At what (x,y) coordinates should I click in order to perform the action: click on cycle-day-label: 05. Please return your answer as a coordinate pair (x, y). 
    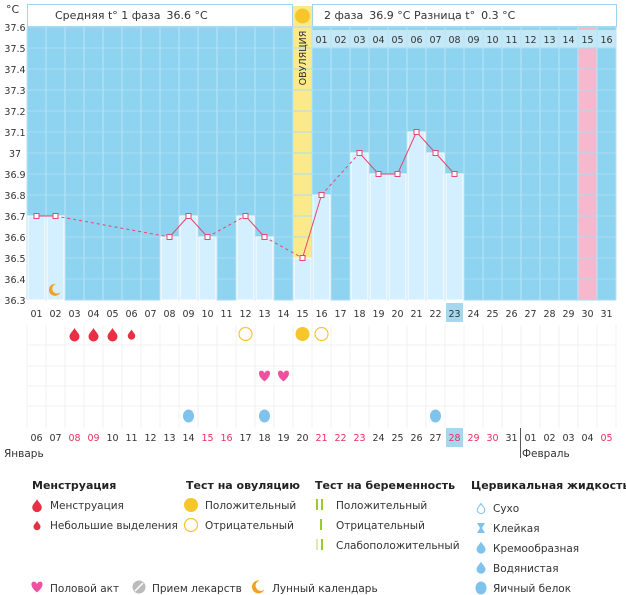
    Looking at the image, I should click on (397, 40).